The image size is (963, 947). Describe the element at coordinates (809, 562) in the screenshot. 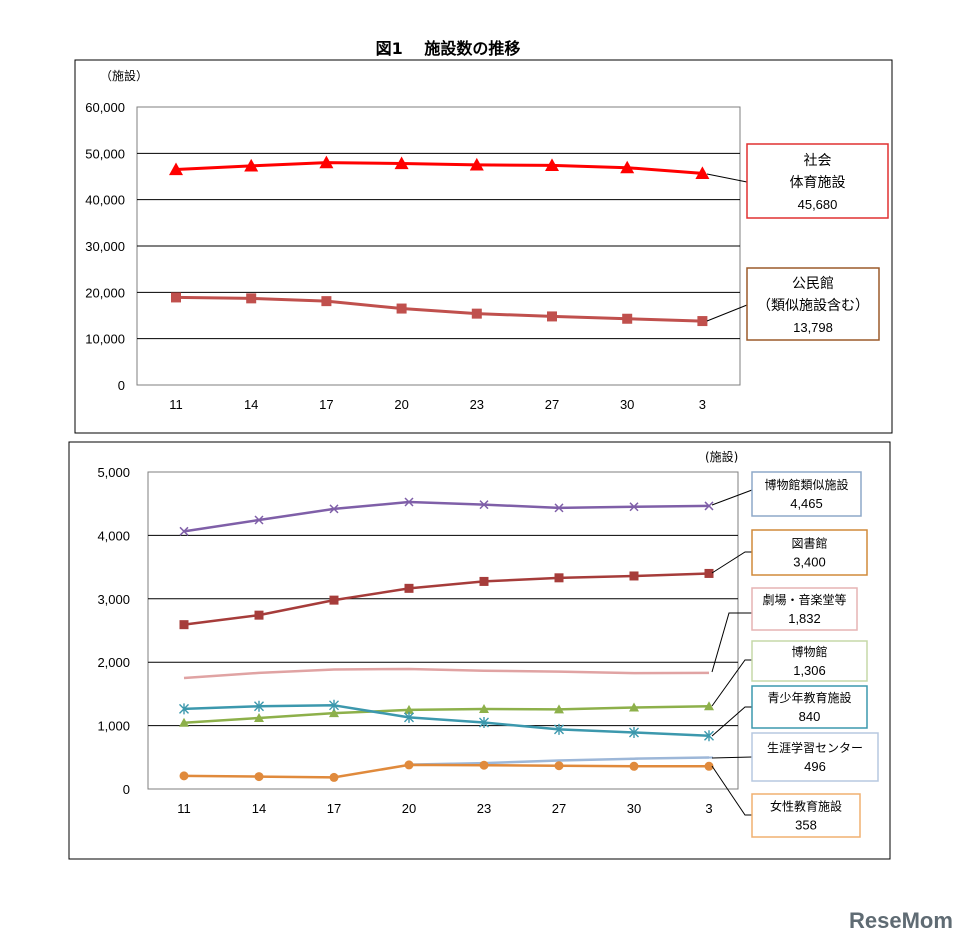

I see `series-latest-value-library: 3,400` at that location.